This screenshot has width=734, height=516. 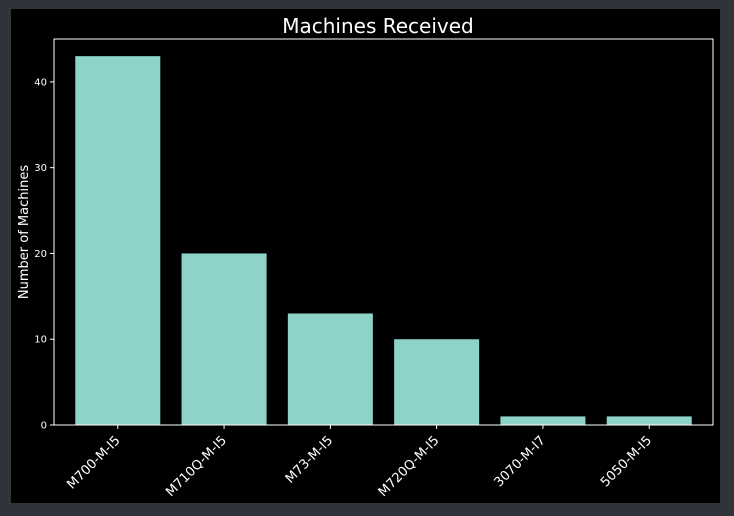 What do you see at coordinates (309, 459) in the screenshot?
I see `x-tick-label: M73-M-I5` at bounding box center [309, 459].